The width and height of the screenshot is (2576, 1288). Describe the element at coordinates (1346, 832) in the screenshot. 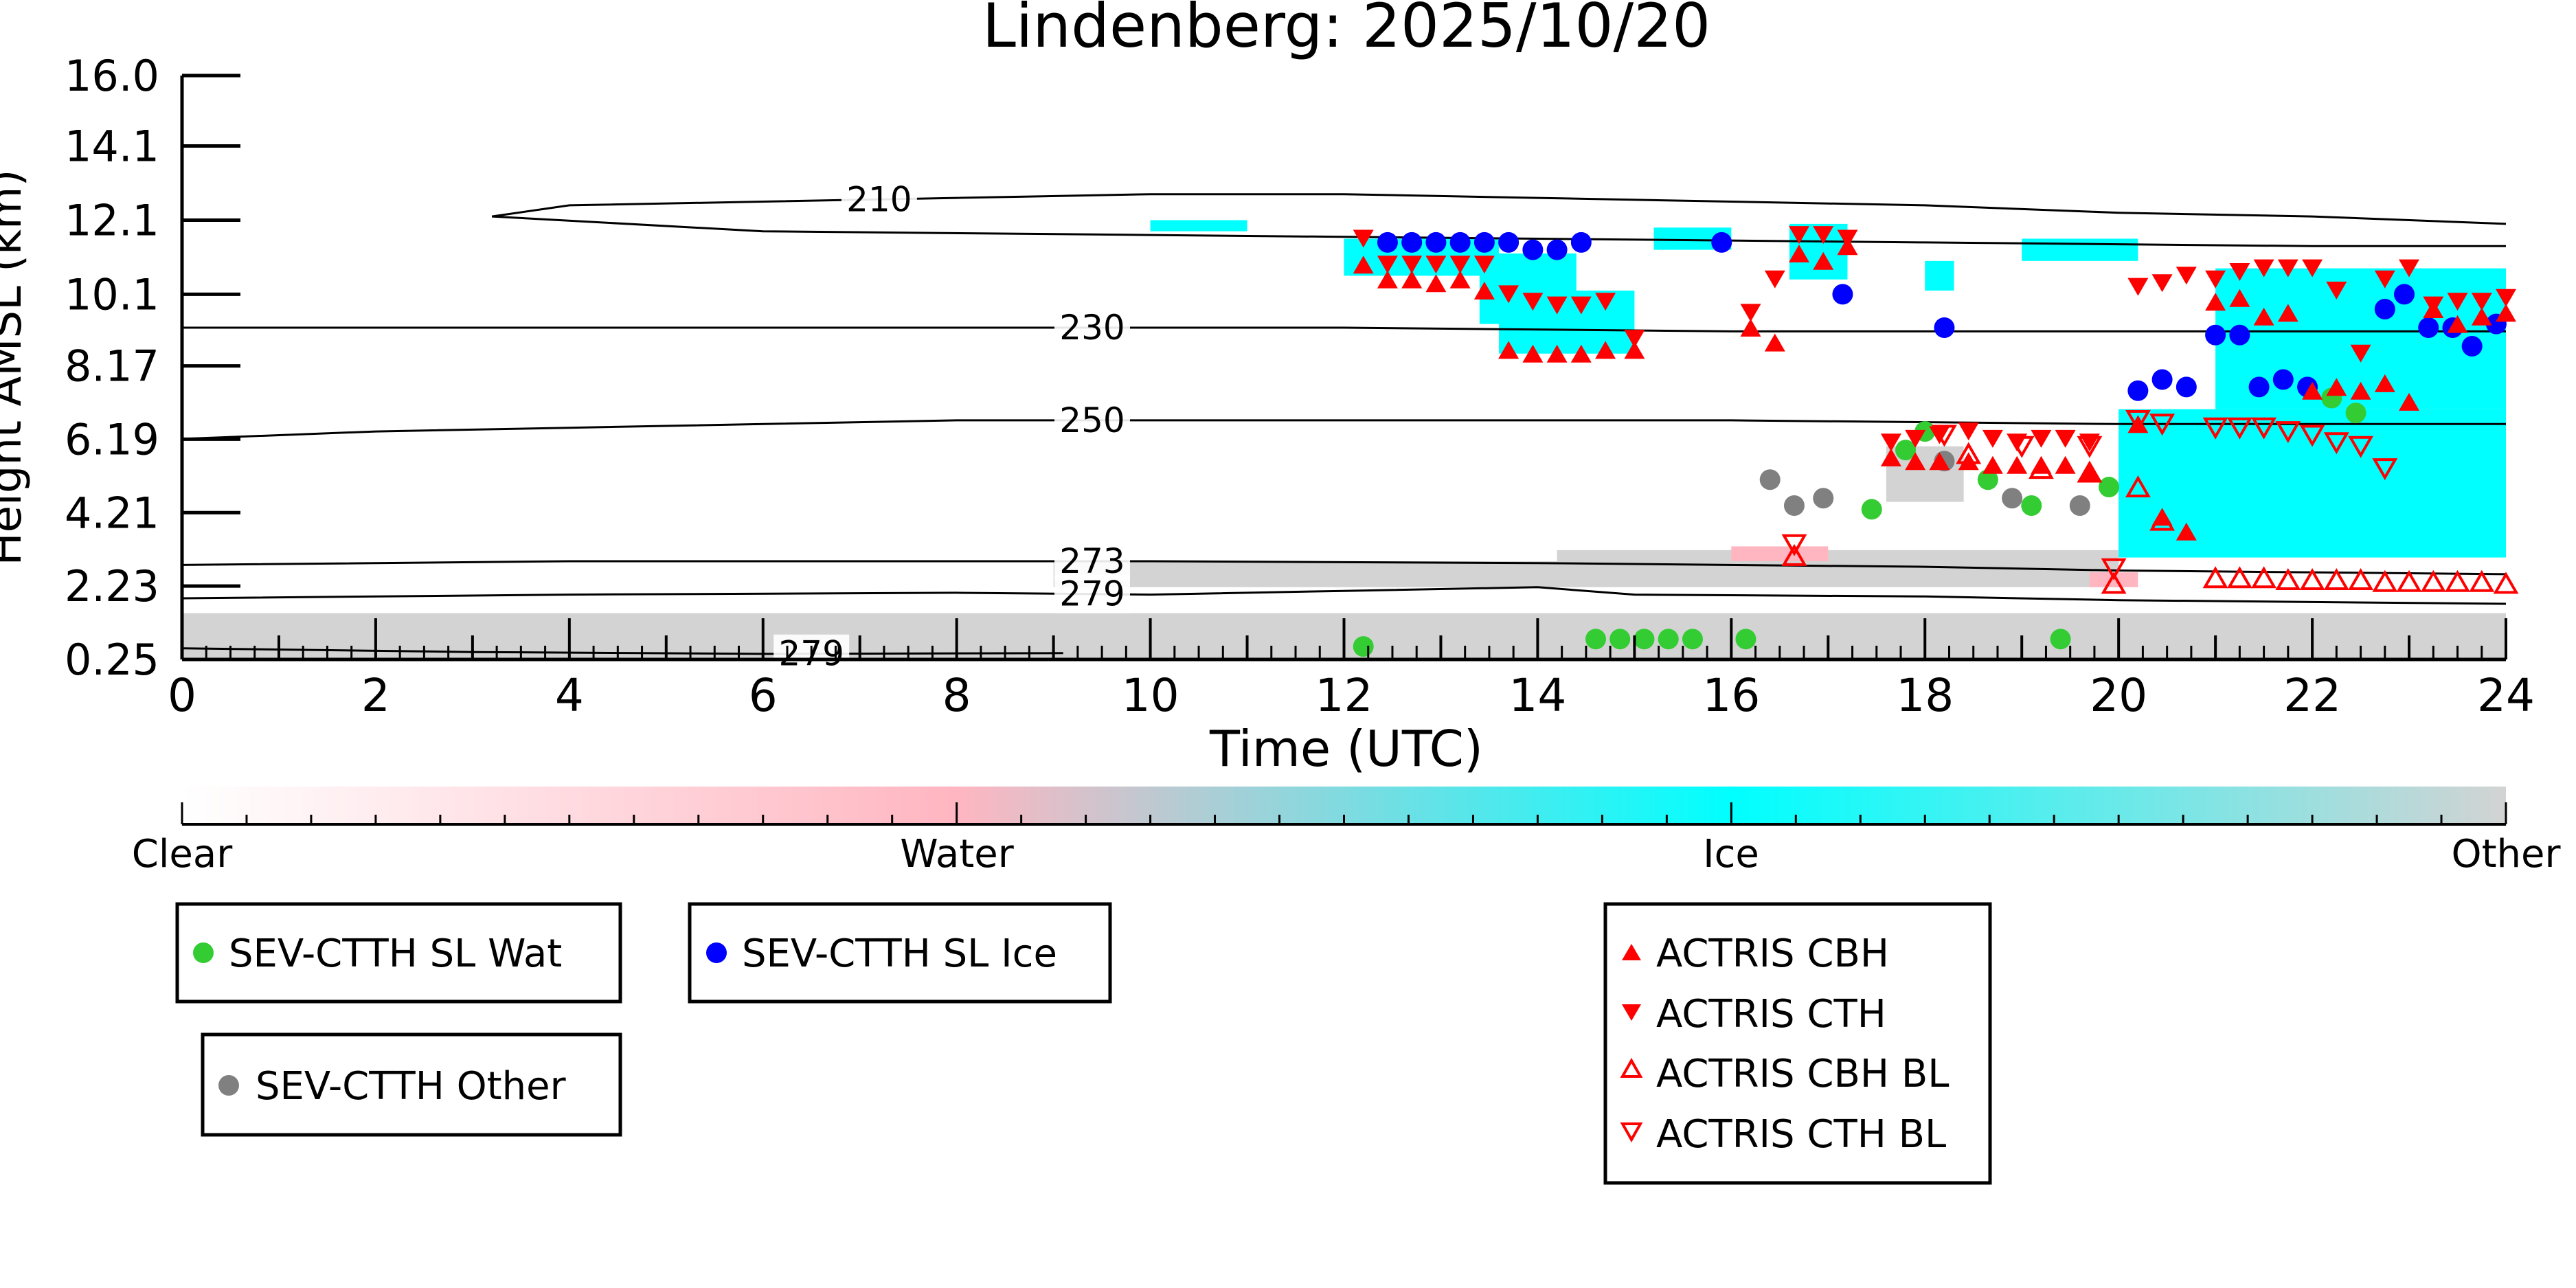

I see `colorbar: Clear Water Ice Other` at that location.